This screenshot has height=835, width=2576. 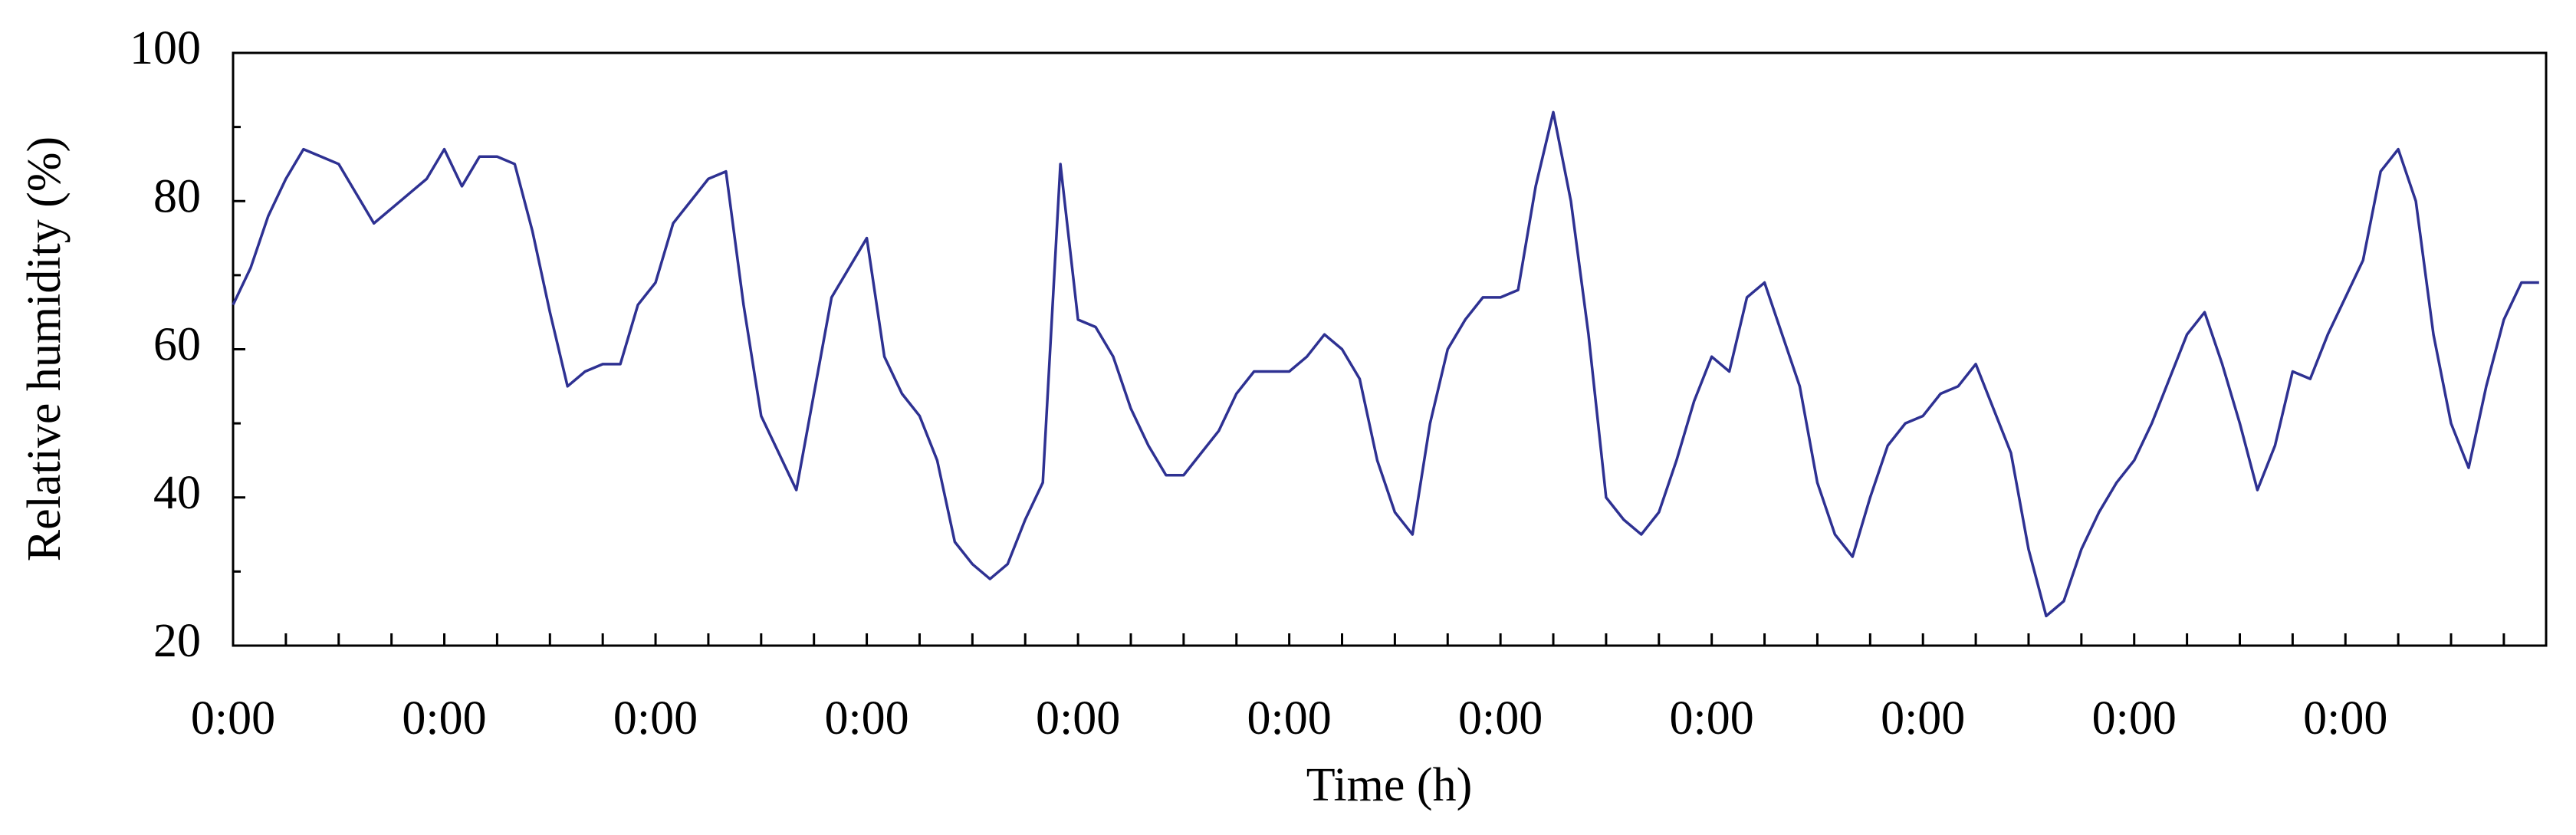 What do you see at coordinates (177, 345) in the screenshot?
I see `y-tick-label: 60` at bounding box center [177, 345].